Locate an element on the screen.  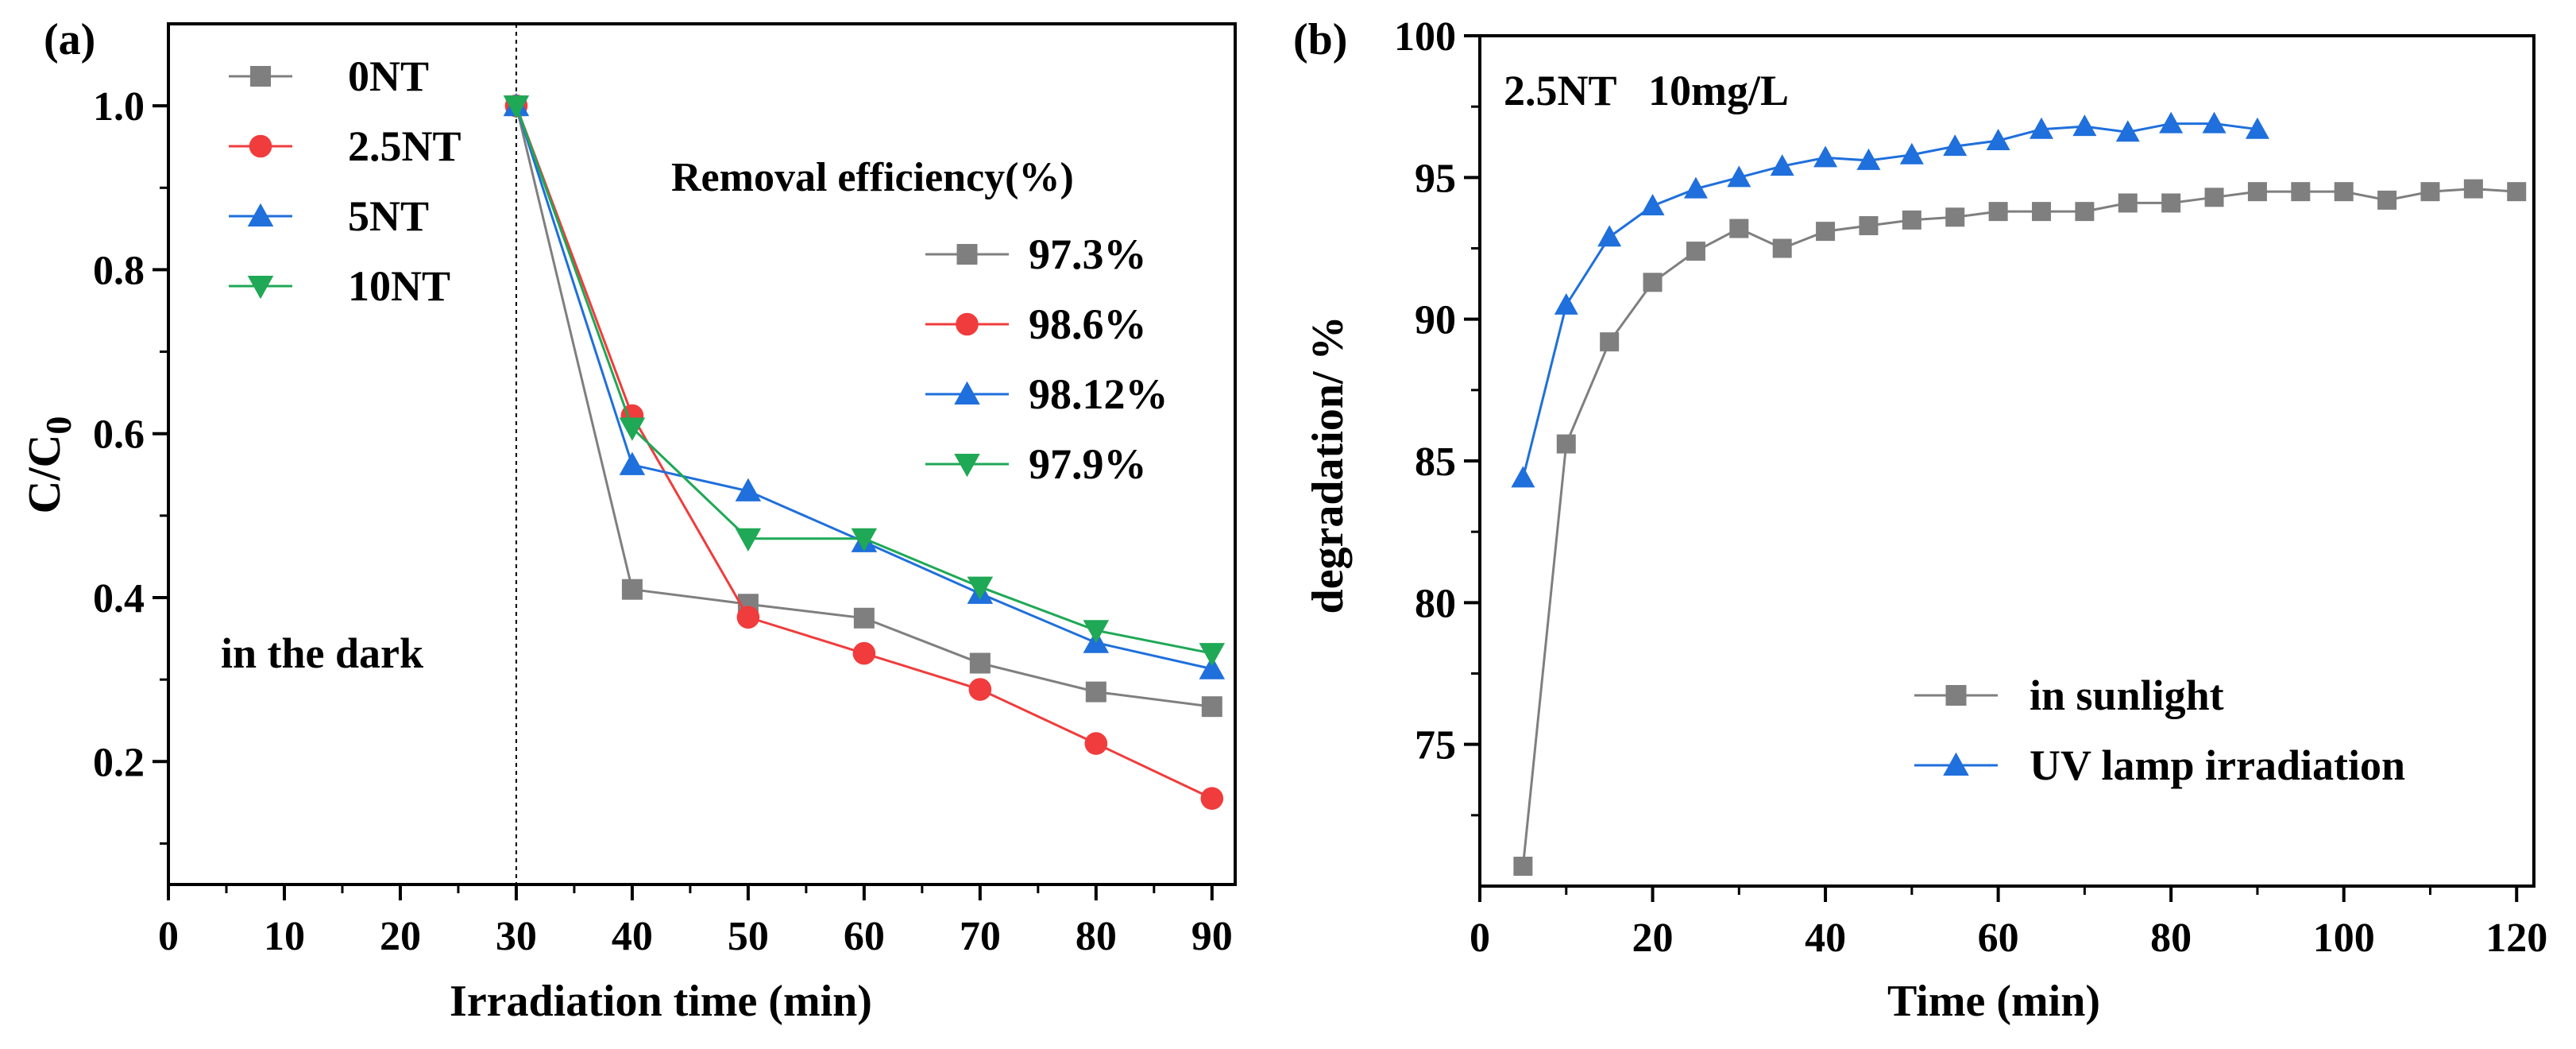
panel-b-x-tick-label: 60 is located at coordinates (1998, 938).